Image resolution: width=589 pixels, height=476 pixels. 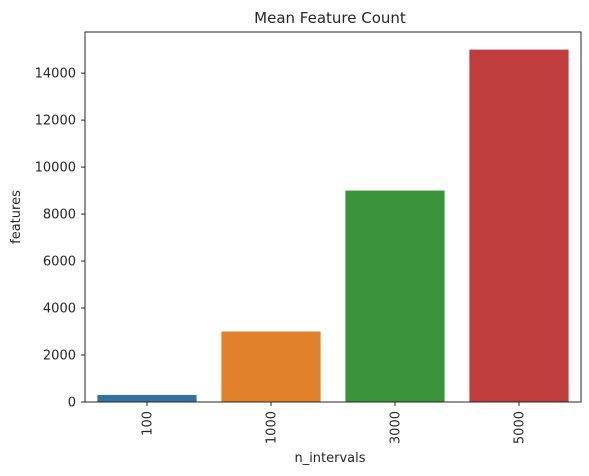 What do you see at coordinates (148, 423) in the screenshot?
I see `x-tick-label: 100` at bounding box center [148, 423].